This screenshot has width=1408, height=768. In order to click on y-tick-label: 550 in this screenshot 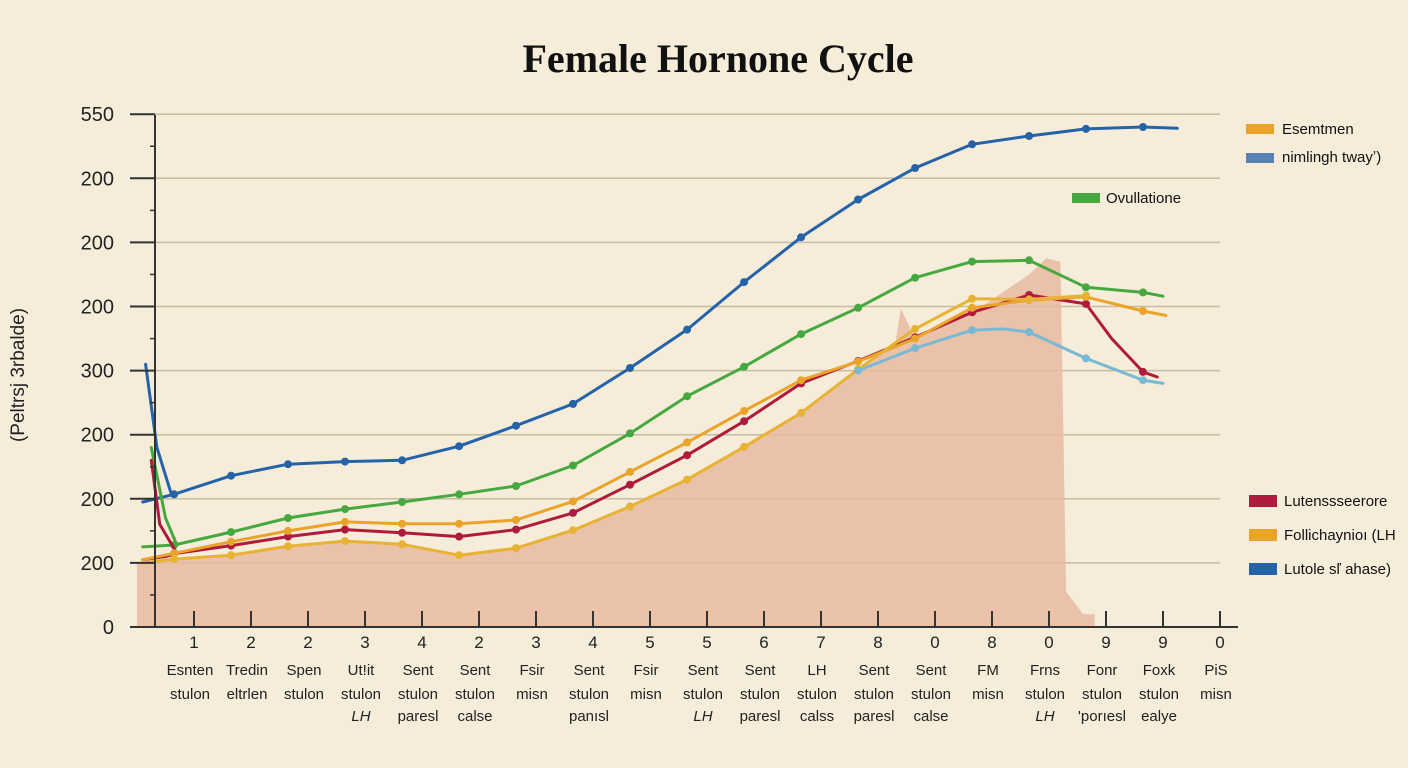, I will do `click(97, 115)`.